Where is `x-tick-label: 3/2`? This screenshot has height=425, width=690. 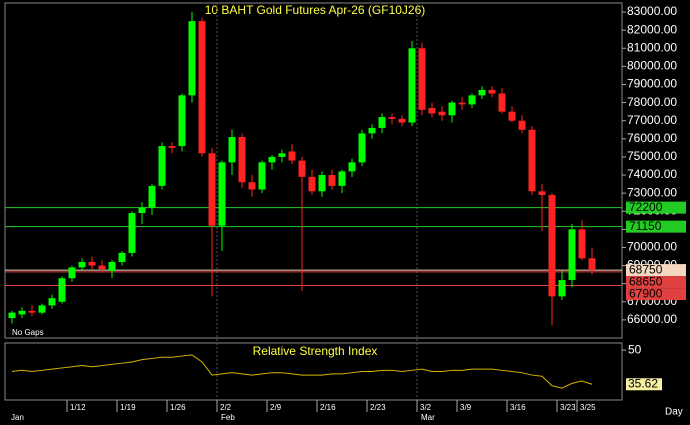 x-tick-label: 3/2 is located at coordinates (426, 407).